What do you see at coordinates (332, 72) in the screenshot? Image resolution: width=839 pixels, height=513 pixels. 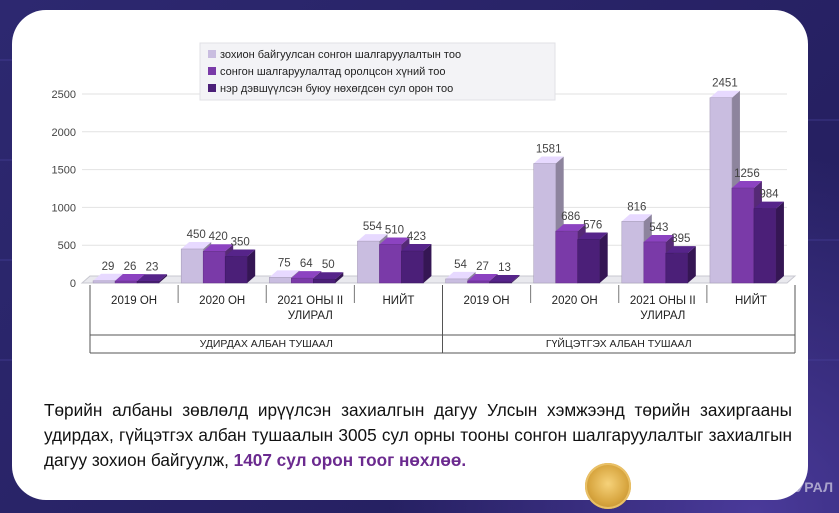 I see `legend-label: сонгон шалгаруулалтад оролцсон хүний тоо` at bounding box center [332, 72].